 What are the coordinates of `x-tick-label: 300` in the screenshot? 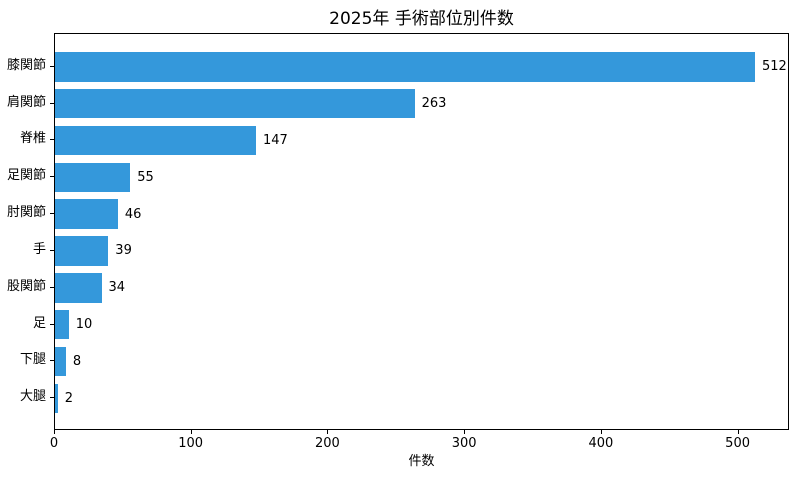 It's located at (464, 443).